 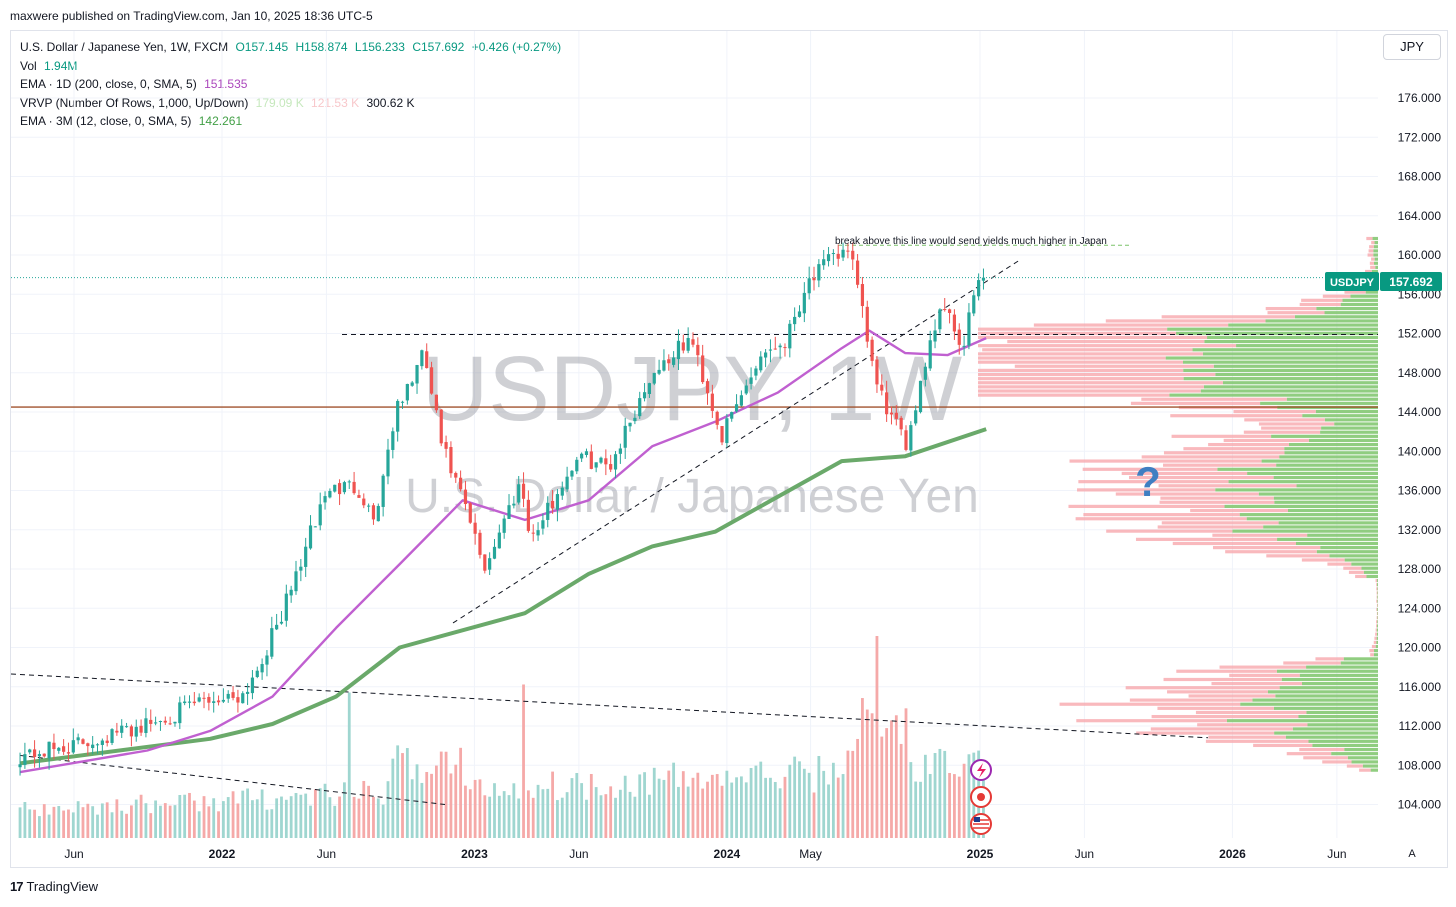 I want to click on legend-ema-1d: EMA · 1D (200, close, 0, SMA, 5) 151.535, so click(x=290, y=84).